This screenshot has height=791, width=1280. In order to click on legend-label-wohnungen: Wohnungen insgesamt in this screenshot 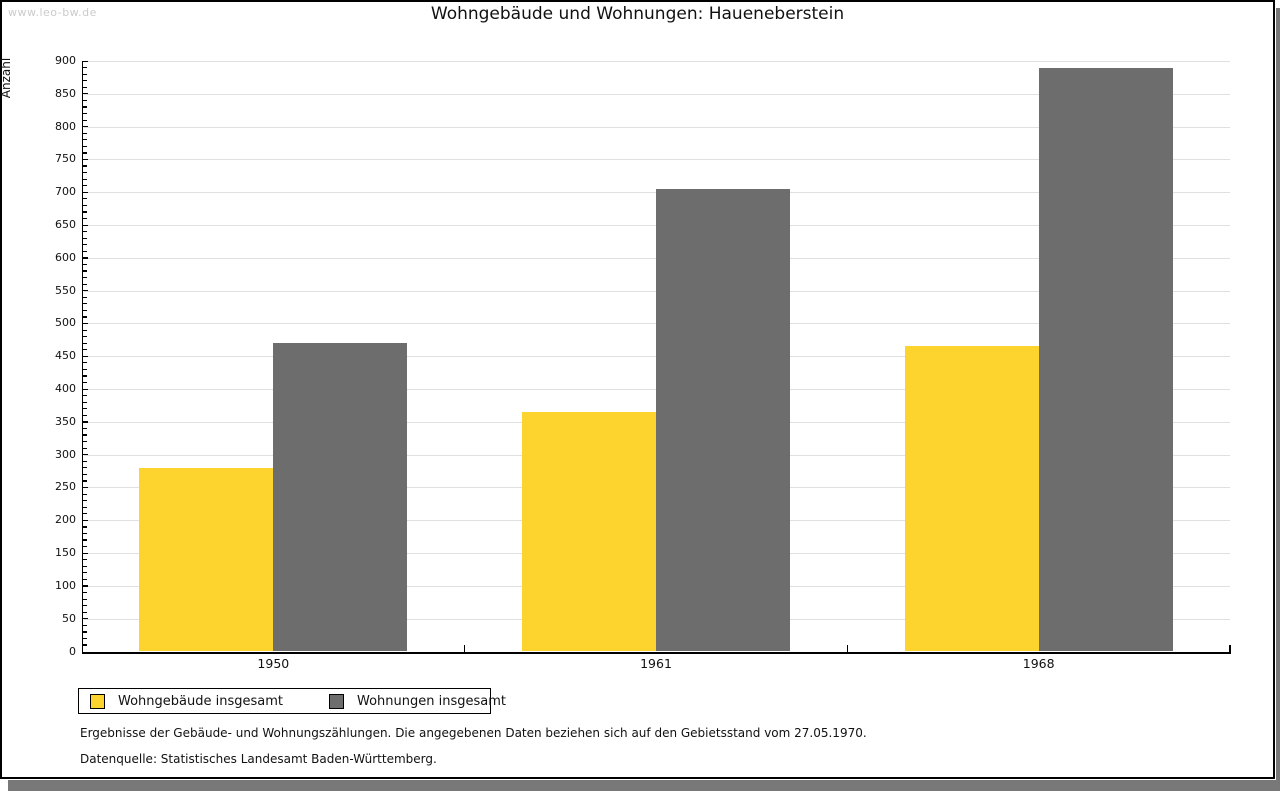, I will do `click(431, 701)`.